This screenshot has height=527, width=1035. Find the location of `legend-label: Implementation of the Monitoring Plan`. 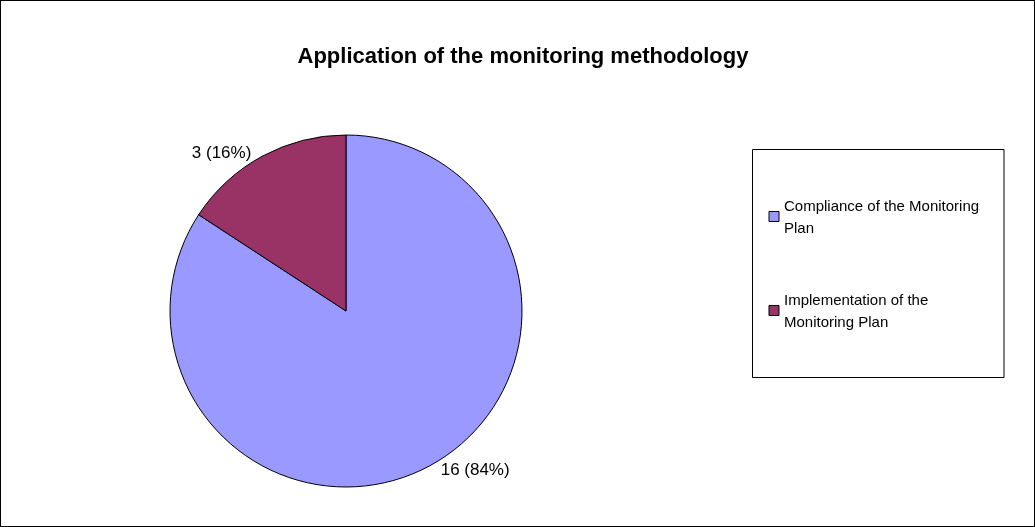

legend-label: Implementation of the Monitoring Plan is located at coordinates (858, 310).